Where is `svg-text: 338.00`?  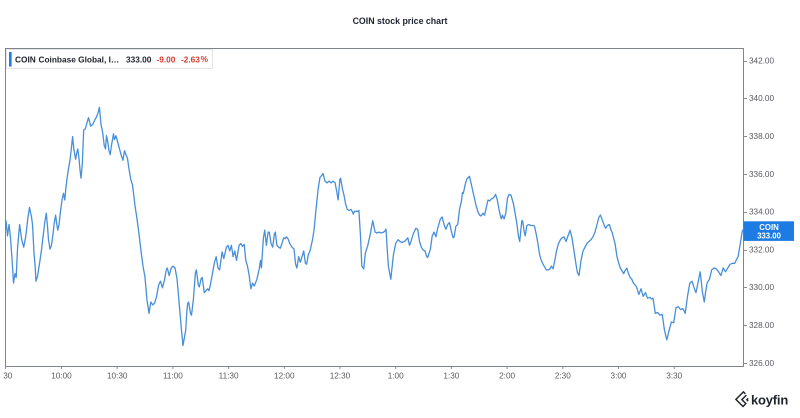
svg-text: 338.00 is located at coordinates (761, 136).